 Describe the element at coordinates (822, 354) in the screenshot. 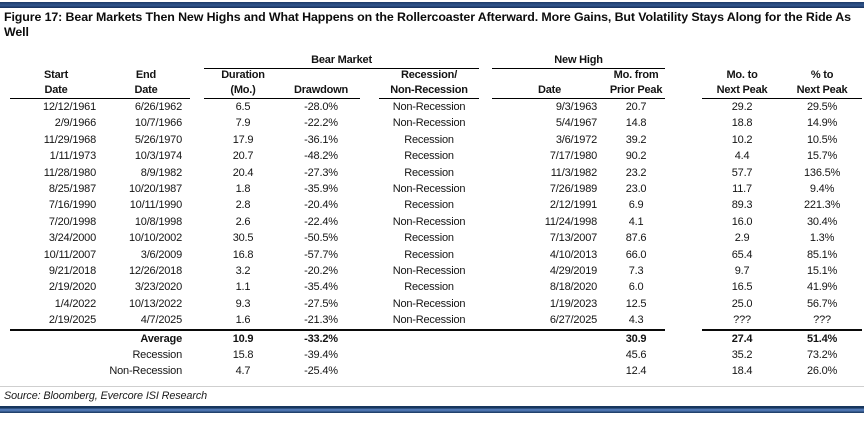

I see `cell-pct-to-next-peak: 73.2%` at that location.